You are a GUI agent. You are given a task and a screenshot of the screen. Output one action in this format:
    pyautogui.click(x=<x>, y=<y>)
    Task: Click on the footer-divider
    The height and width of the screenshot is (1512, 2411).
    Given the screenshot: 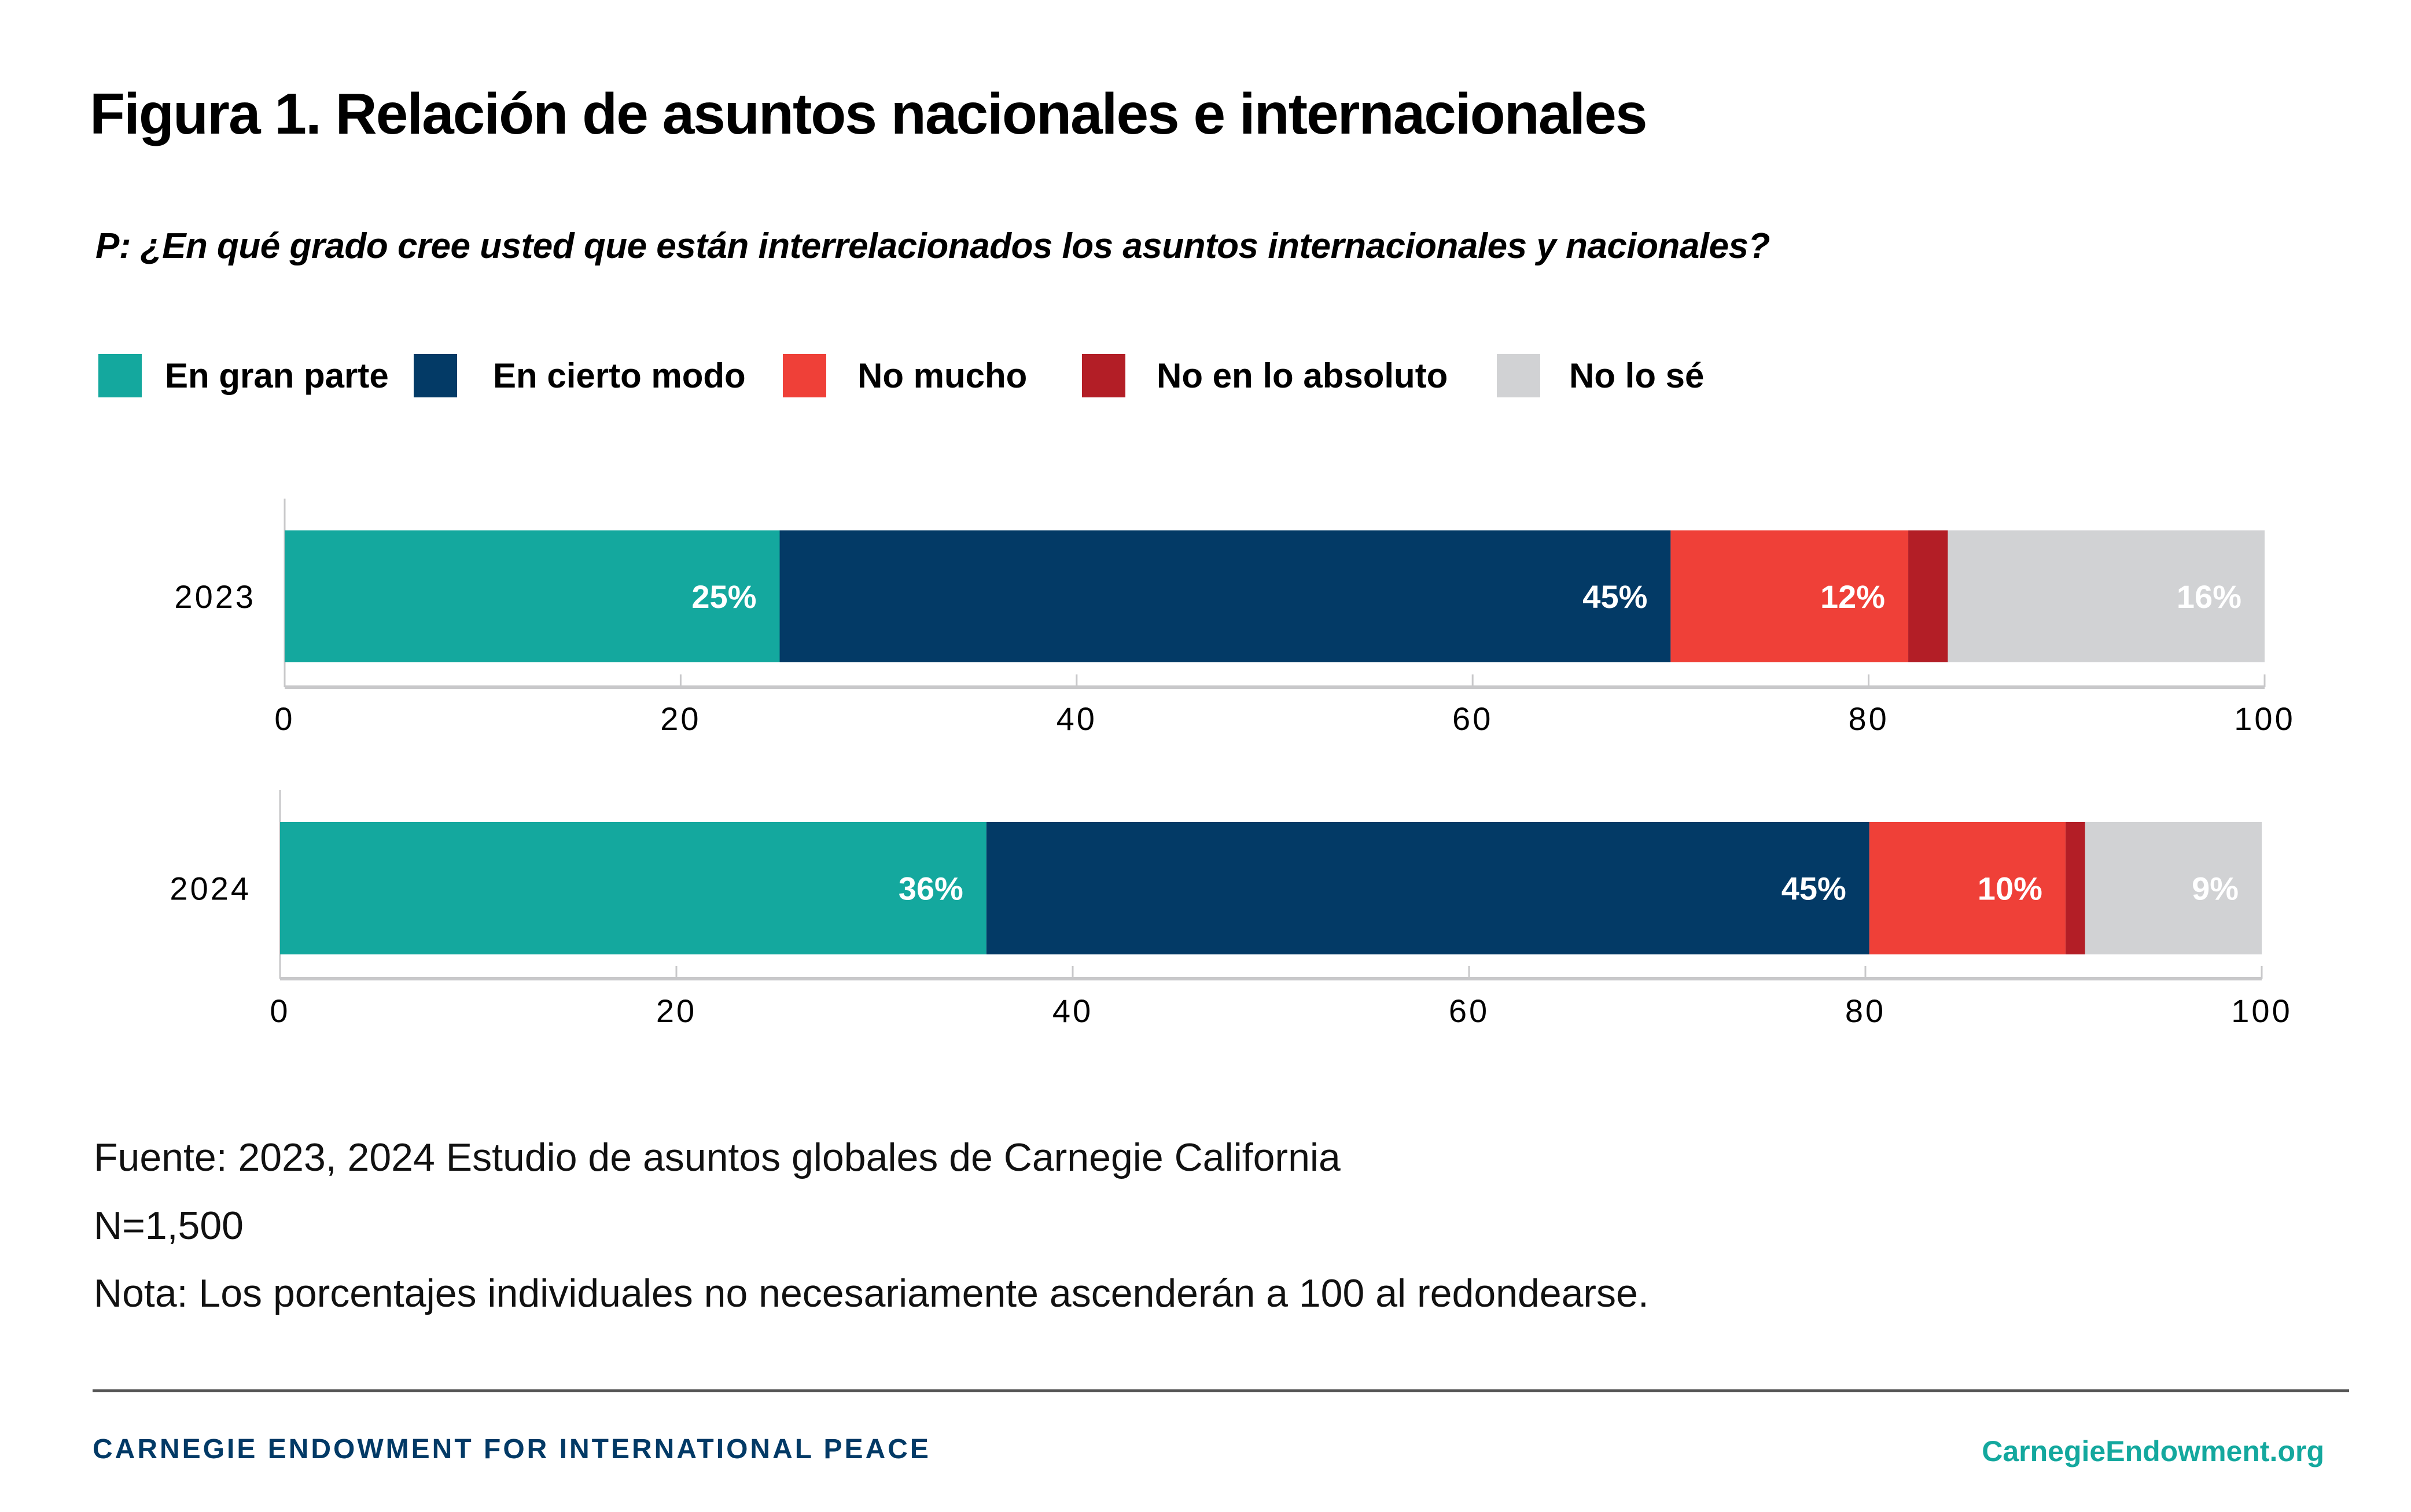 What is the action you would take?
    pyautogui.click(x=1221, y=1390)
    